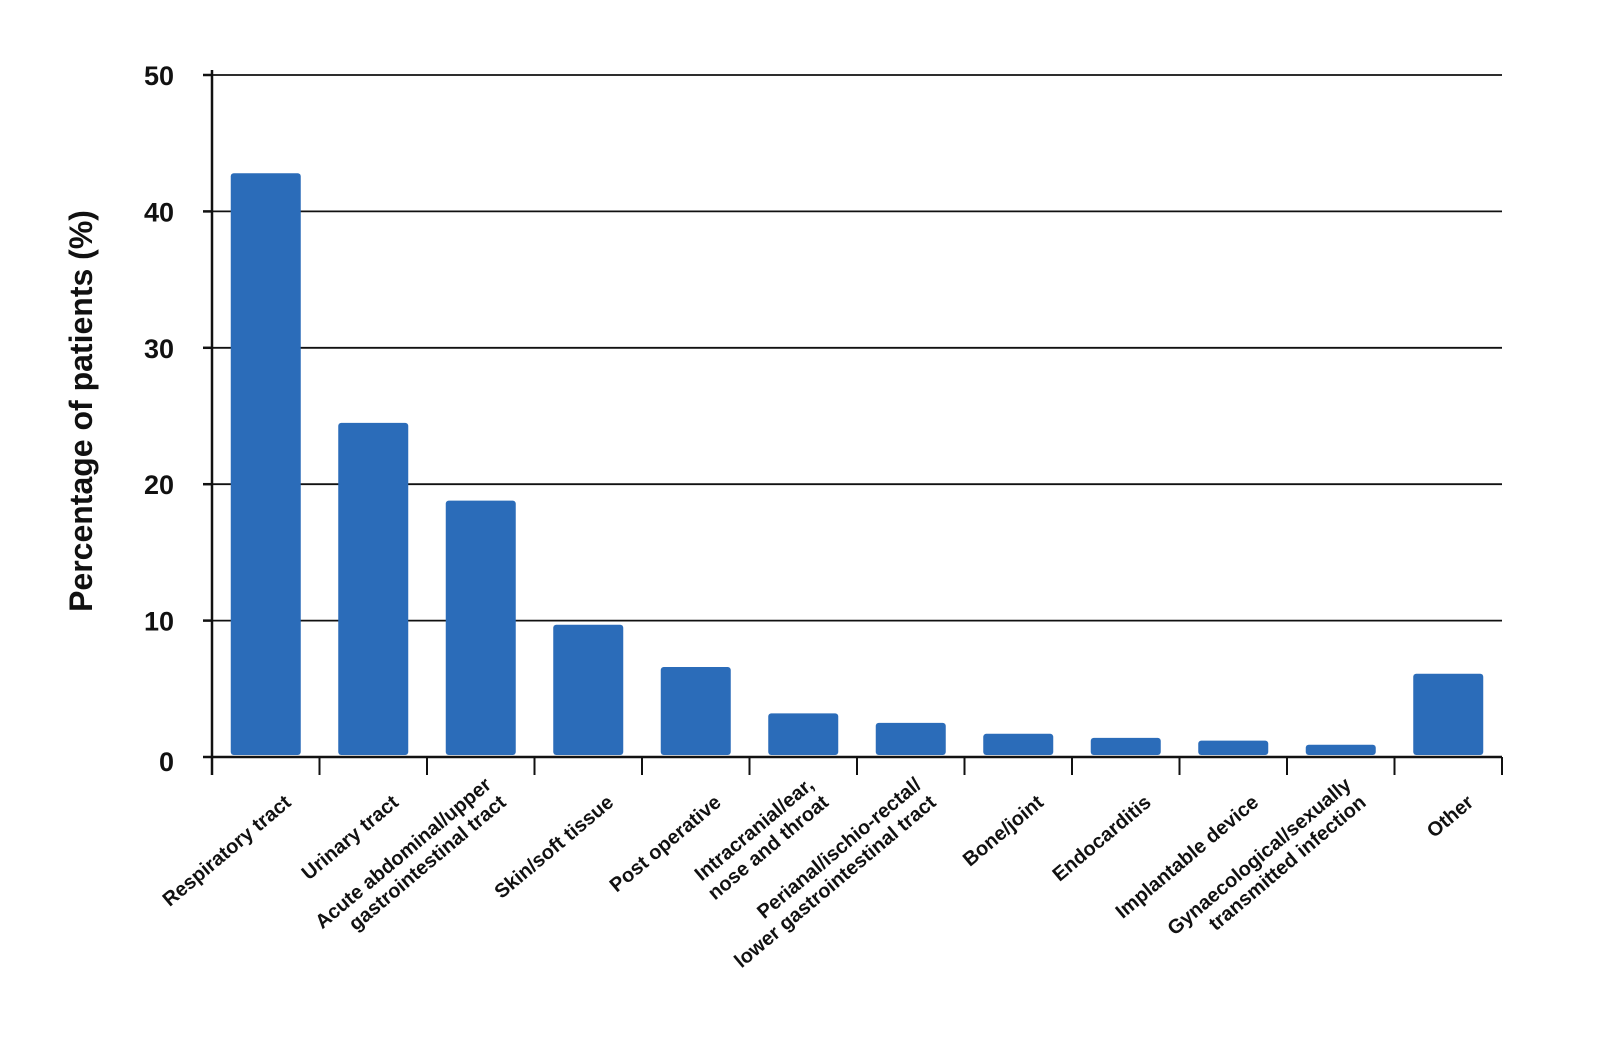 This screenshot has width=1600, height=1060. I want to click on y-tick-label: 0, so click(166, 762).